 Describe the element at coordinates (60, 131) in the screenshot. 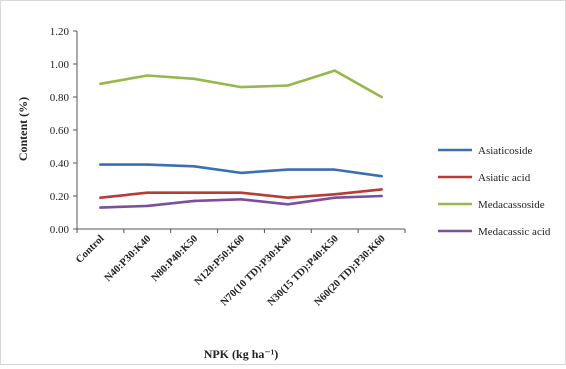

I see `y-tick-label: 0.60` at that location.